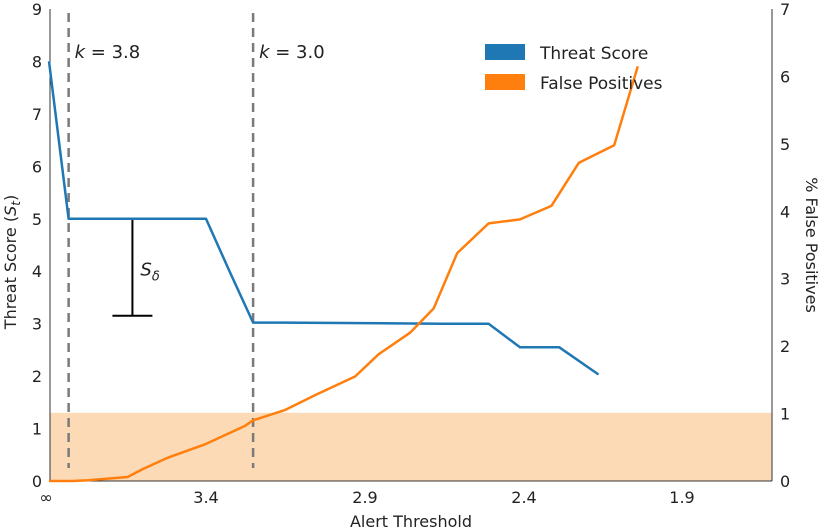  What do you see at coordinates (785, 279) in the screenshot?
I see `y-right-tick-label: 3` at bounding box center [785, 279].